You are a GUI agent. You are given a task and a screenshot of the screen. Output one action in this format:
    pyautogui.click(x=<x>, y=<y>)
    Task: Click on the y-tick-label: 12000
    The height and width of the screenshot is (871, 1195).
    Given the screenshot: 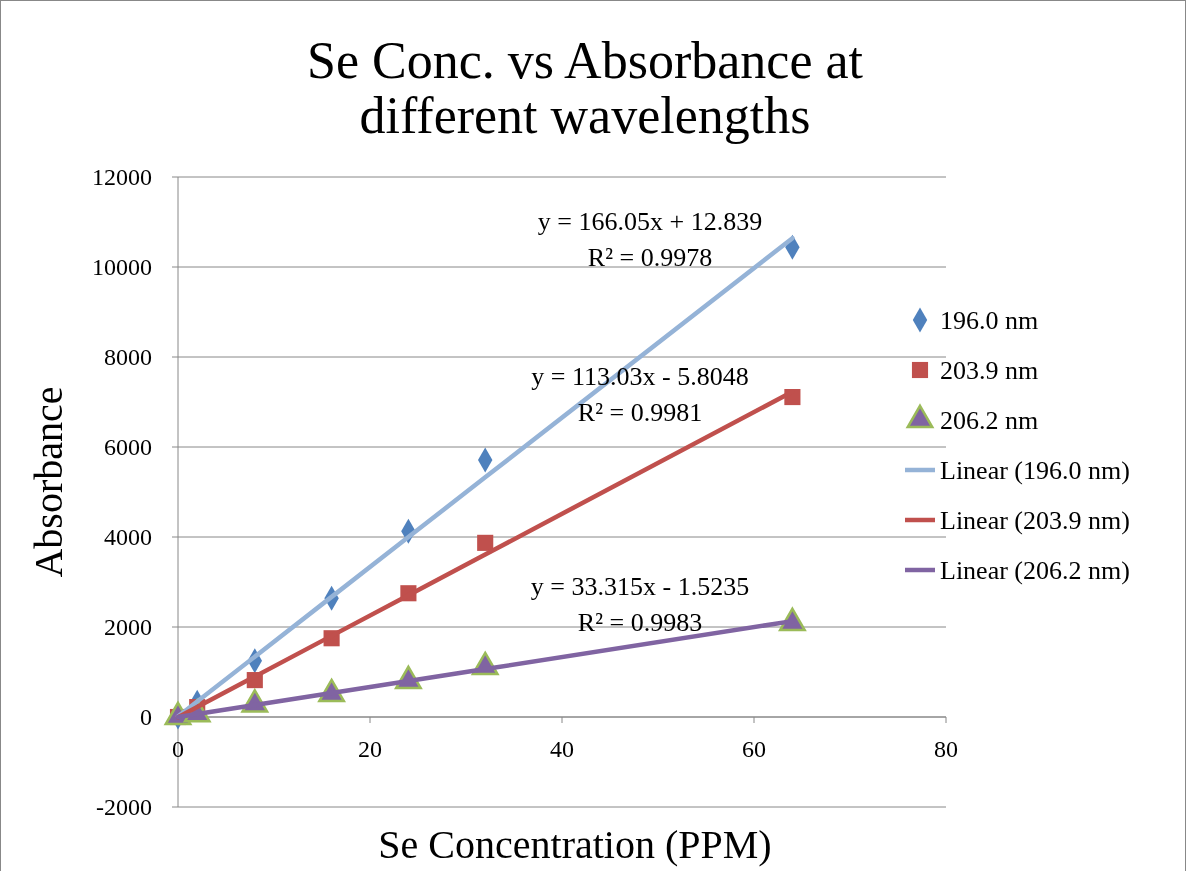 What is the action you would take?
    pyautogui.click(x=122, y=177)
    